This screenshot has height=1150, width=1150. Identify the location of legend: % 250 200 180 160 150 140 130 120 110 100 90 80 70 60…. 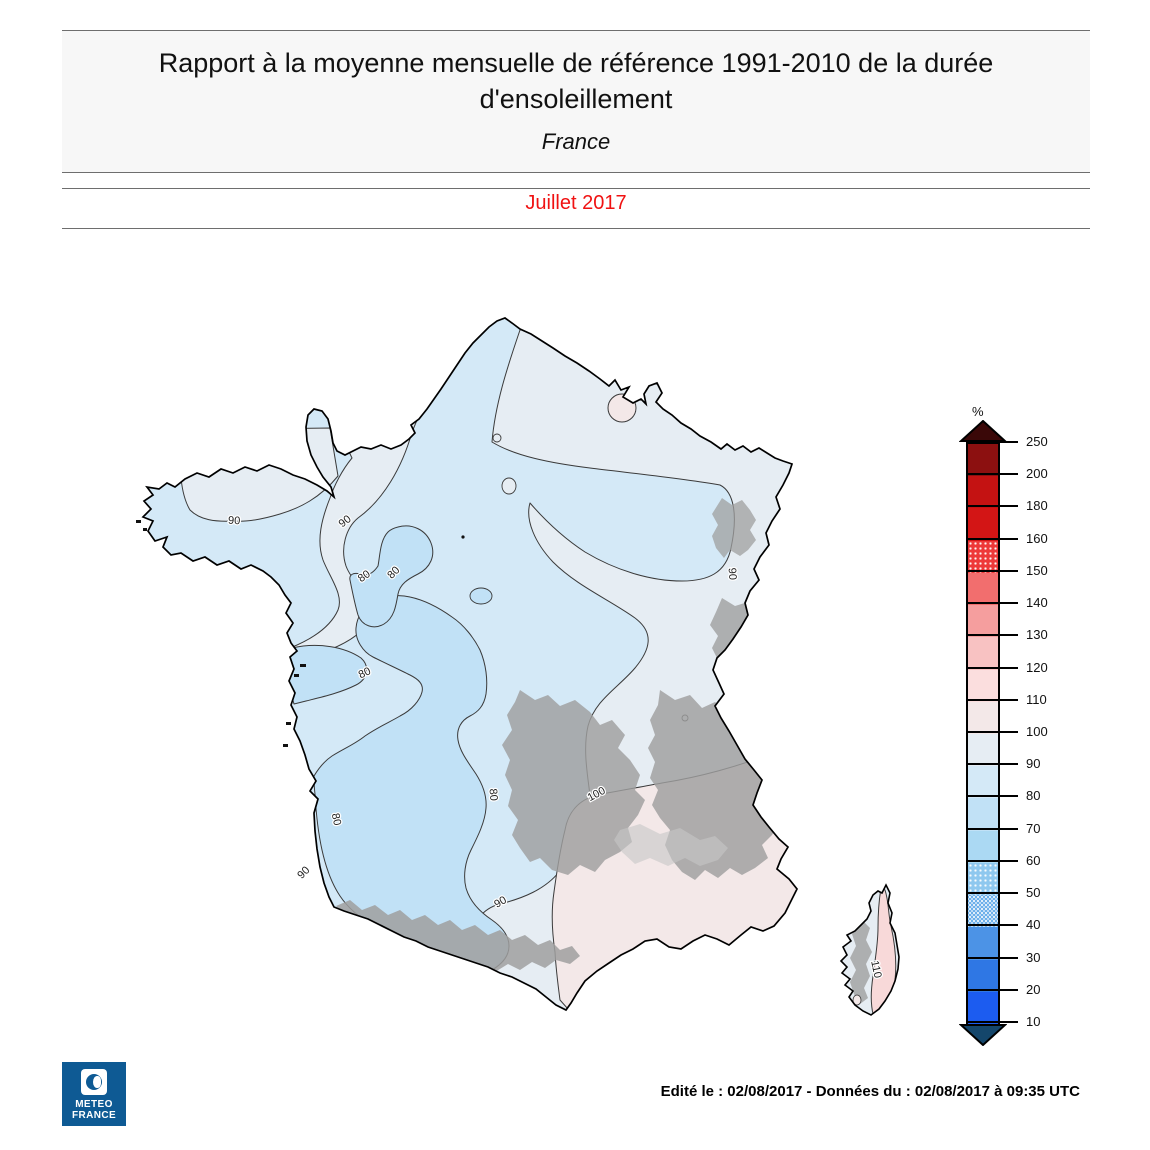
(1025, 734).